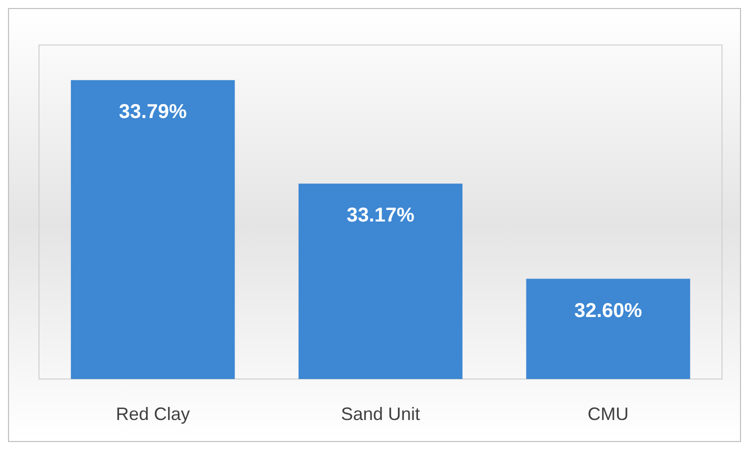 This screenshot has width=749, height=450. I want to click on data-label: 32.60%, so click(608, 311).